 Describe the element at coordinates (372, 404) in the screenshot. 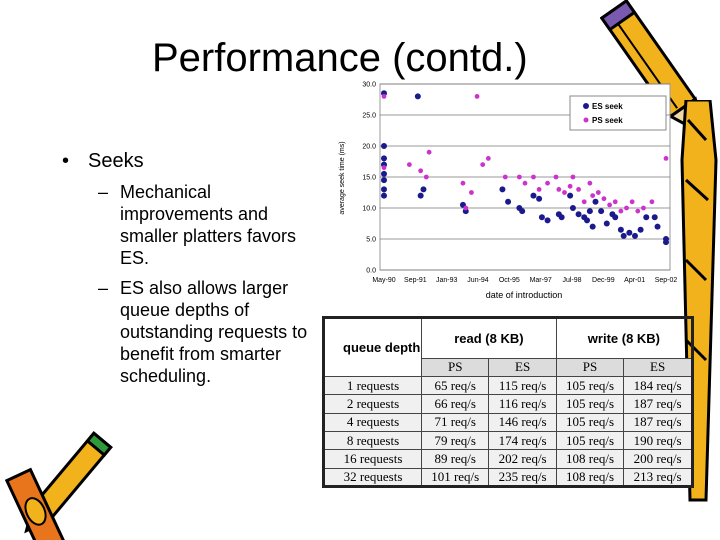

I see `table-cell: 2 requests` at that location.